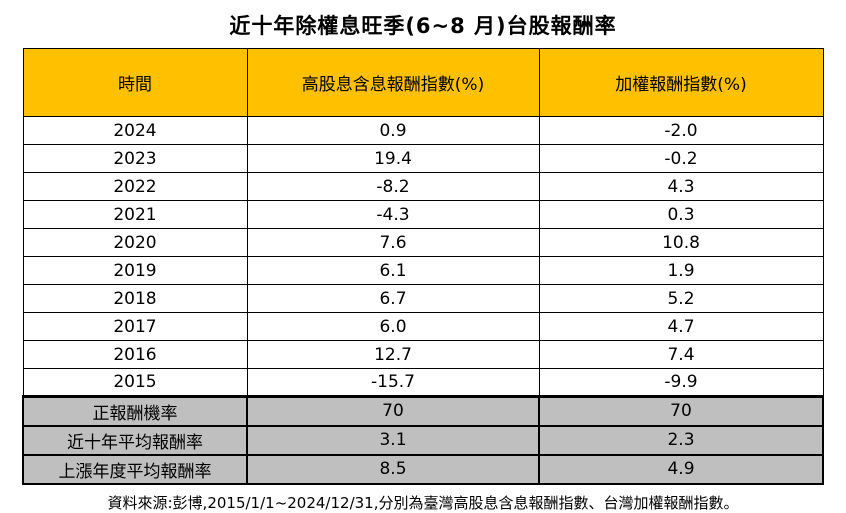  I want to click on year-cell: 2023, so click(135, 158).